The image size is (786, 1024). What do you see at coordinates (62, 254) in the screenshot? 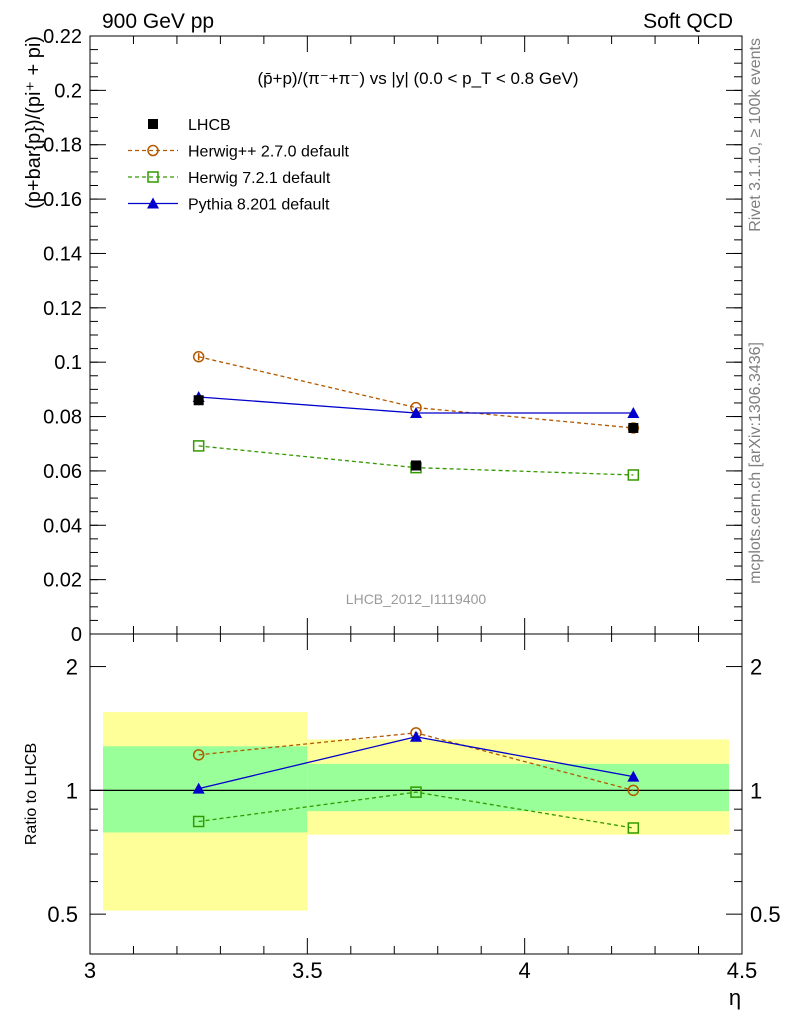
I see `main-y-tick-label: 0.14` at bounding box center [62, 254].